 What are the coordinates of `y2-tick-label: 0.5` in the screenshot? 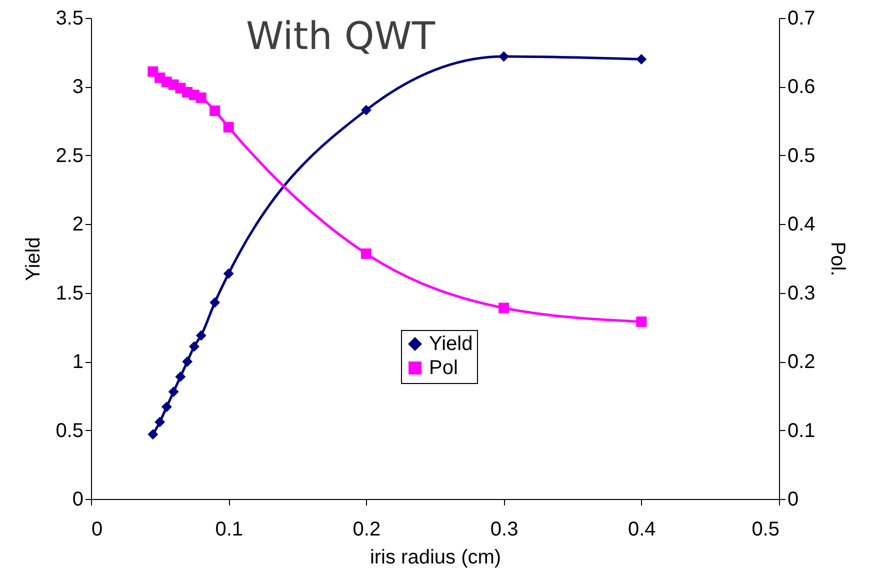 It's located at (802, 155).